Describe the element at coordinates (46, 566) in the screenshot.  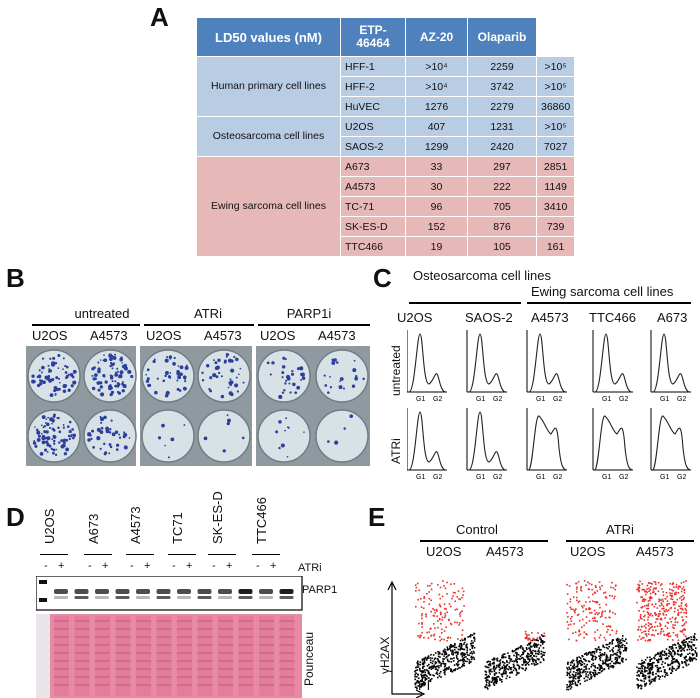
I see `treatment-sign: -` at that location.